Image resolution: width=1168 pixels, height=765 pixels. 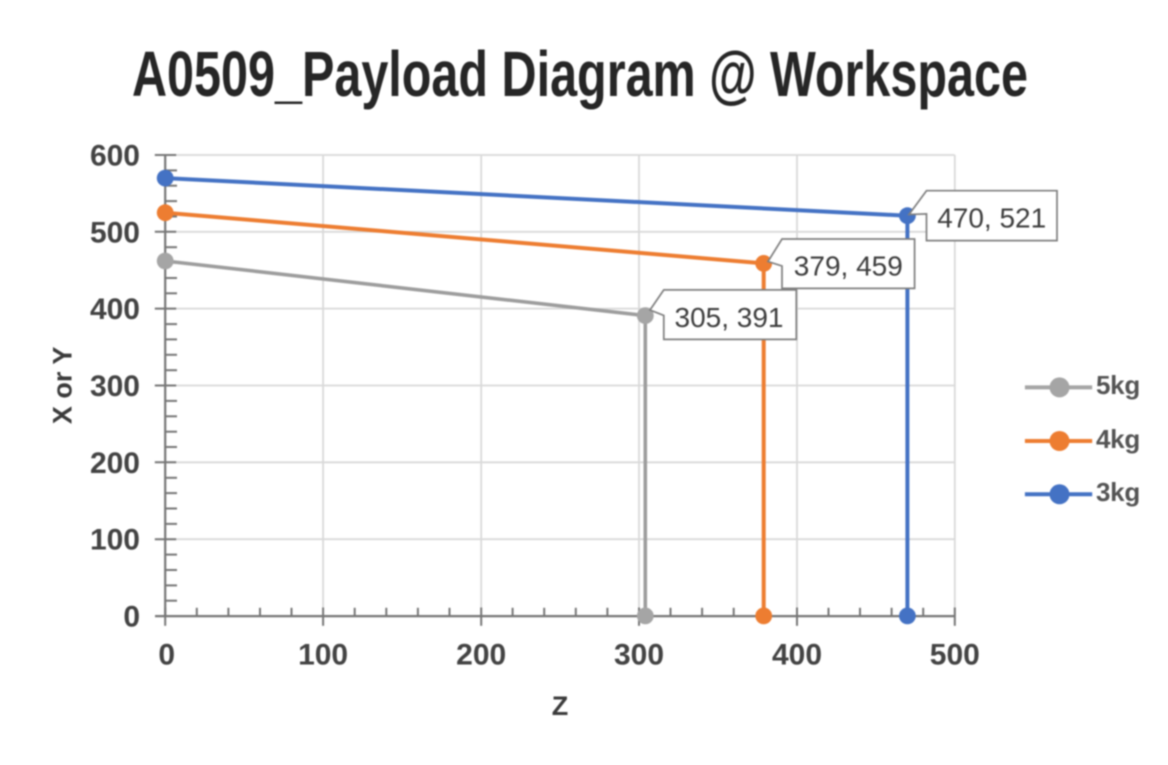 I want to click on svg-text: X or Y, so click(x=62, y=386).